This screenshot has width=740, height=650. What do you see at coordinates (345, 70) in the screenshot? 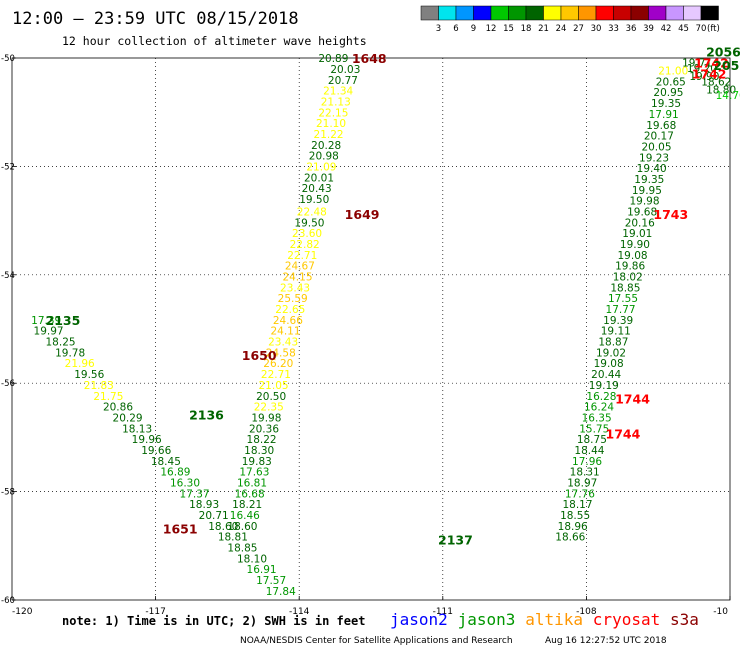
I see `swh-point-label: 20.03` at bounding box center [345, 70].